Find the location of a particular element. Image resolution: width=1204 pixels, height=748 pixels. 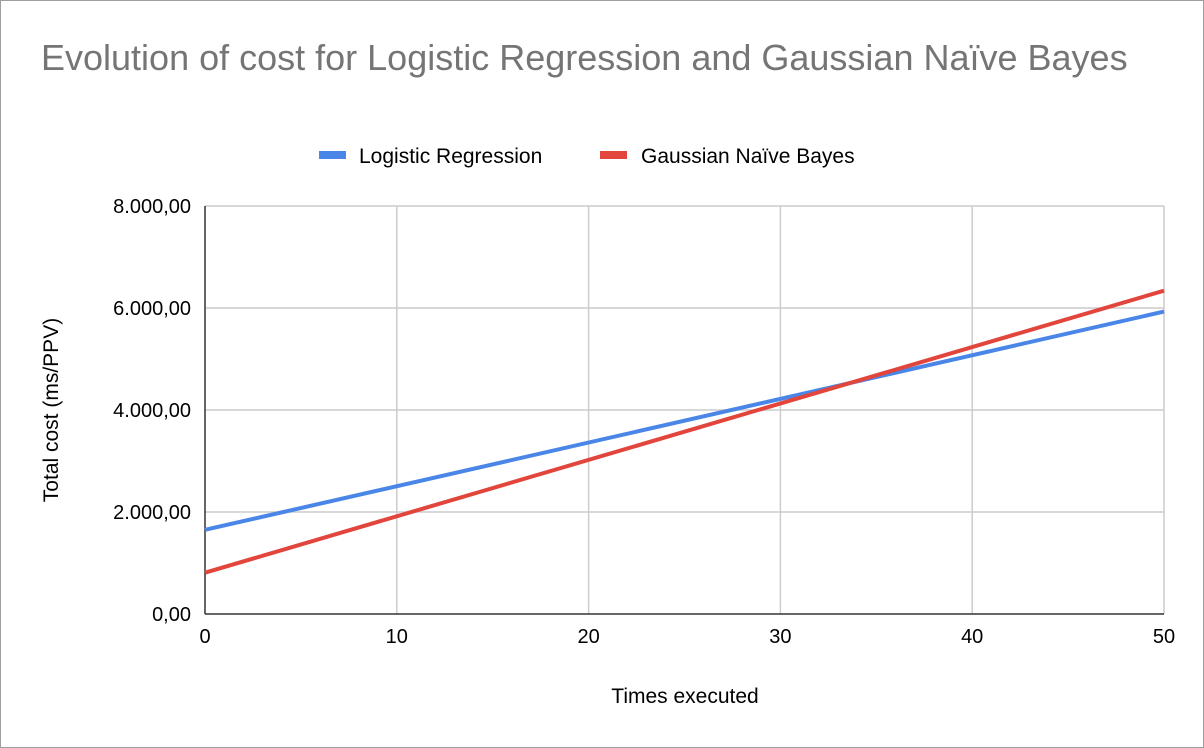

y-tick-label: 6.000,00 is located at coordinates (152, 309).